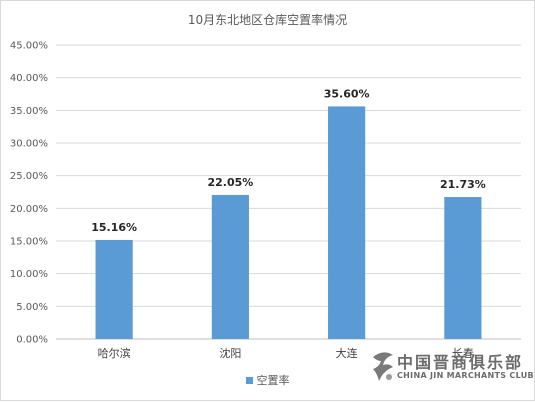 The image size is (535, 402). I want to click on watermark-logo: 中国晋商俱乐部 CHINA JIN MARCHANTS CLUB, so click(451, 368).